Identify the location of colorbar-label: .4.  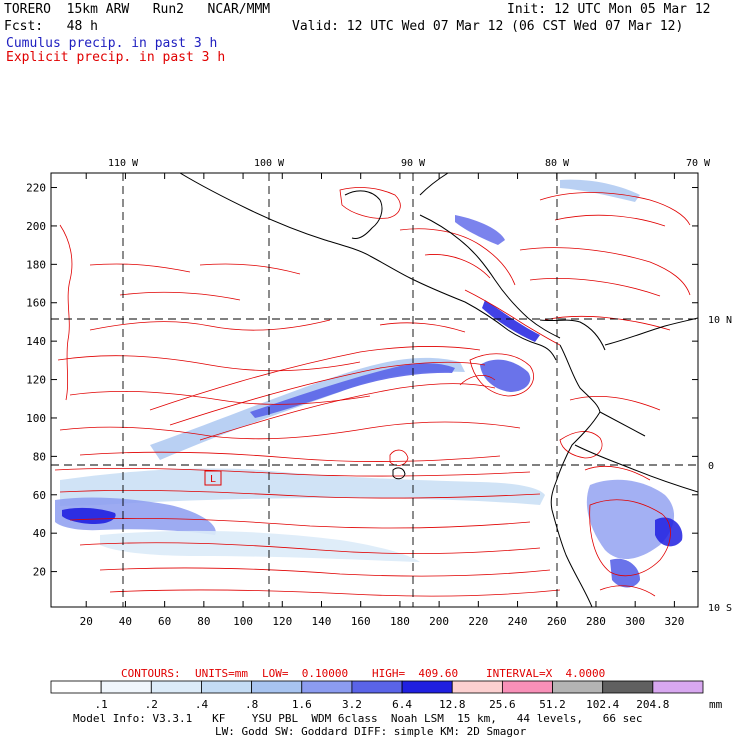
(201, 704).